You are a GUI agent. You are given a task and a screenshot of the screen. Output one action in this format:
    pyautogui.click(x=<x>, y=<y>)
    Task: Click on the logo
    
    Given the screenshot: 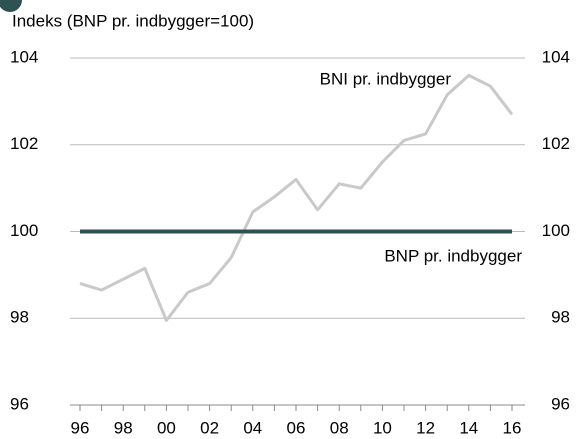 What is the action you would take?
    pyautogui.click(x=11, y=6)
    